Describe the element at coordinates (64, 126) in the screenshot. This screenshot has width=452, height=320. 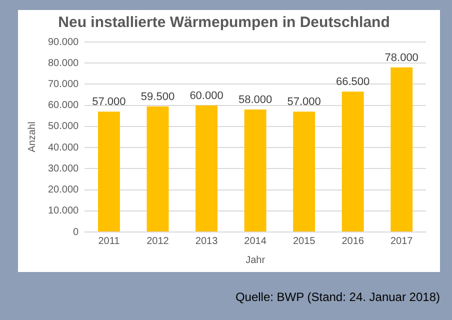
I see `y-tick-label: 50.000` at that location.